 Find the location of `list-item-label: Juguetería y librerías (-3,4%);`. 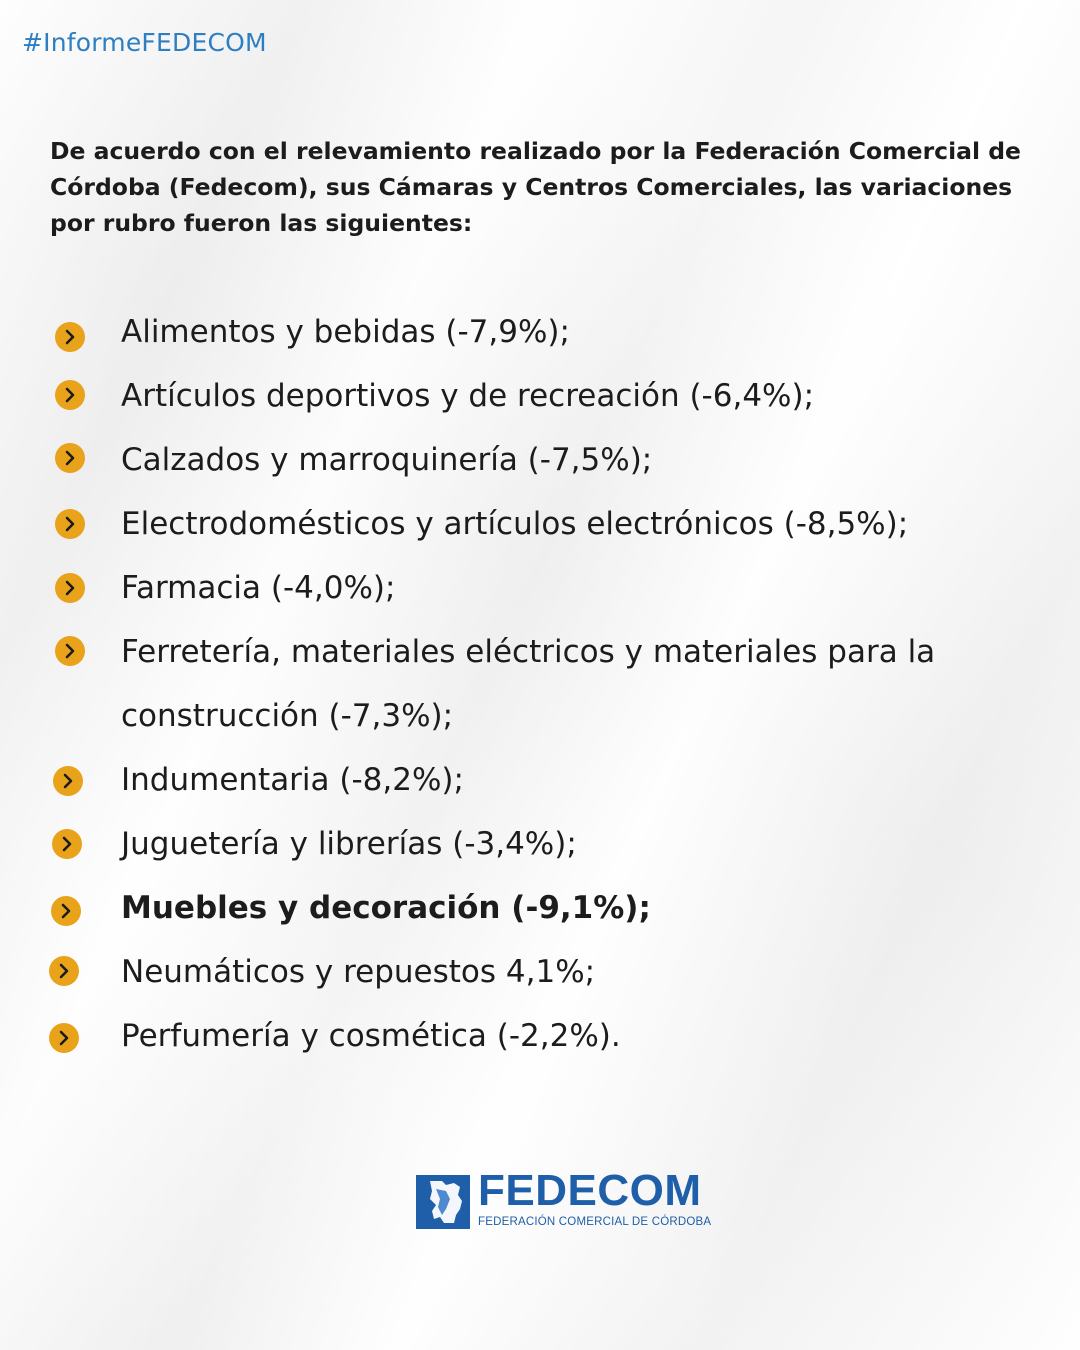

list-item-label: Juguetería y librerías (-3,4%); is located at coordinates (349, 844).